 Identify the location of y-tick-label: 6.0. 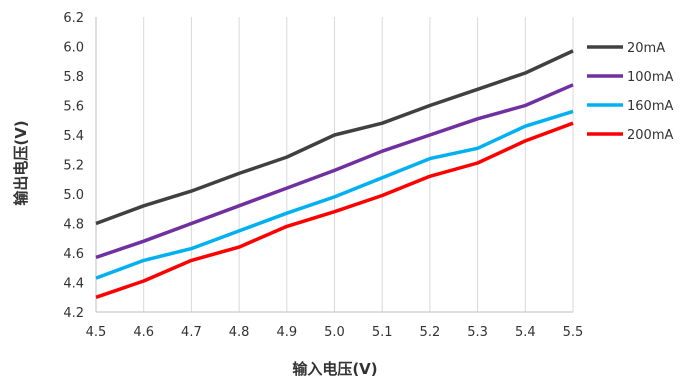
(73, 48).